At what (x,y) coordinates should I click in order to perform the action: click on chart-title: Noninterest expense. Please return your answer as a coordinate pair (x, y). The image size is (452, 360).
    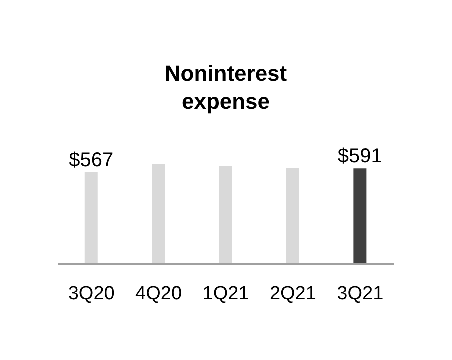
    Looking at the image, I should click on (226, 88).